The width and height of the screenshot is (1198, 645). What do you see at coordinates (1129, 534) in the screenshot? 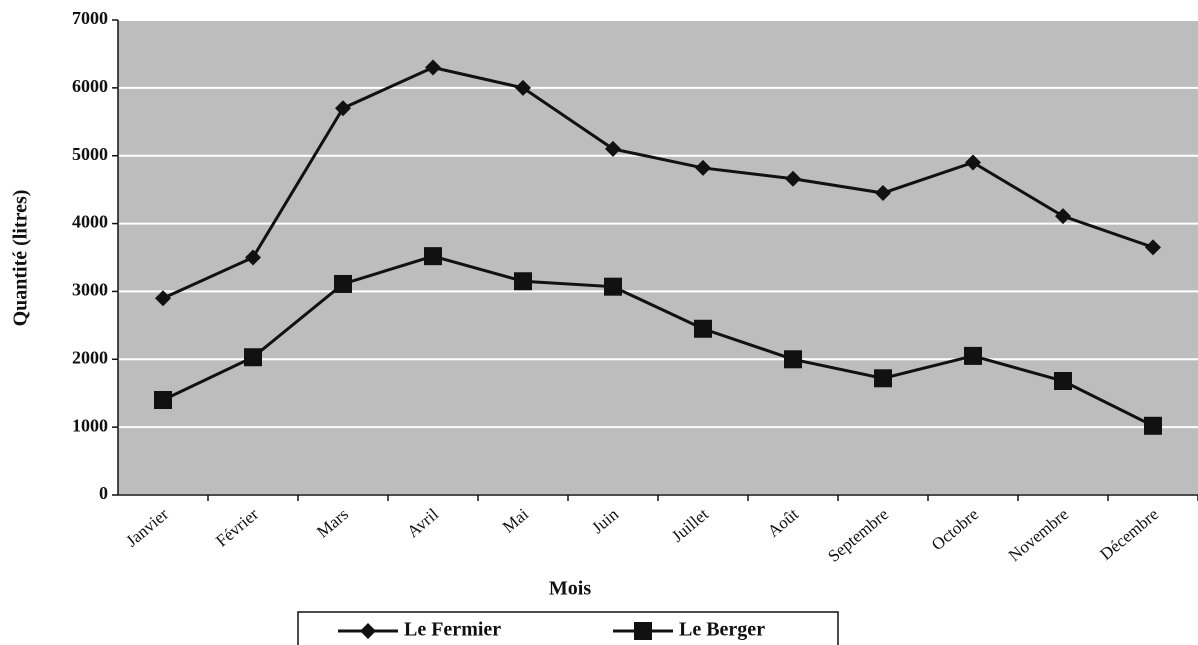
I see `x-tick-label: Décembre` at bounding box center [1129, 534].